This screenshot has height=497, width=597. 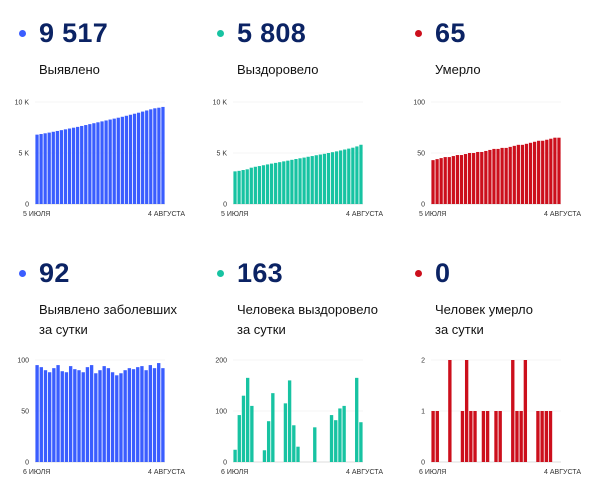 I want to click on y-tick-label: 200, so click(x=221, y=361).